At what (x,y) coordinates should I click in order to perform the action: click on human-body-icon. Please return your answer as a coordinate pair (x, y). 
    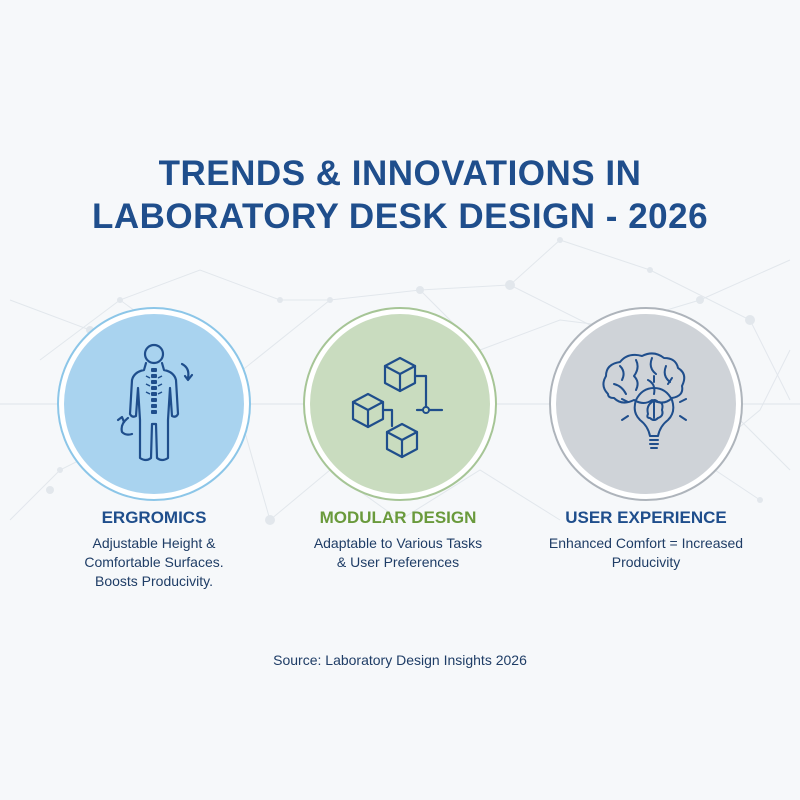
    Looking at the image, I should click on (154, 404).